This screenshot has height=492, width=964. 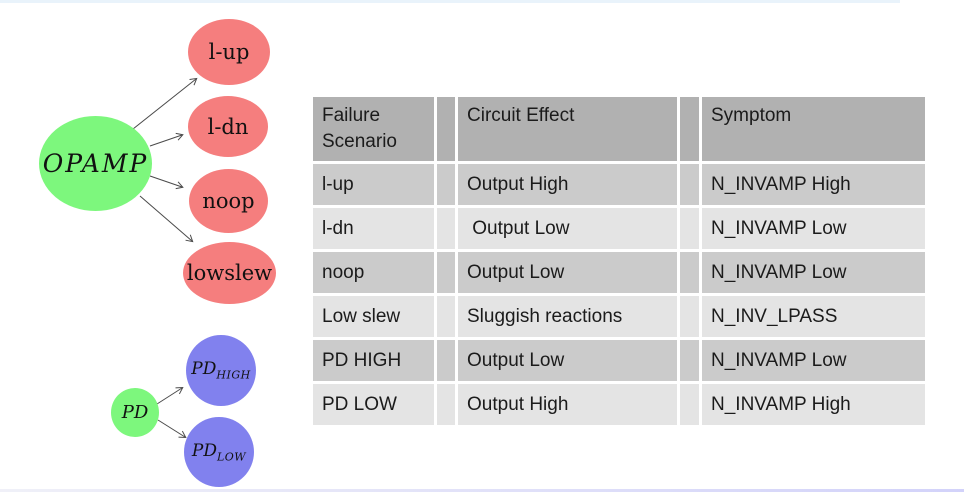 I want to click on node-pd: PD, so click(x=135, y=412).